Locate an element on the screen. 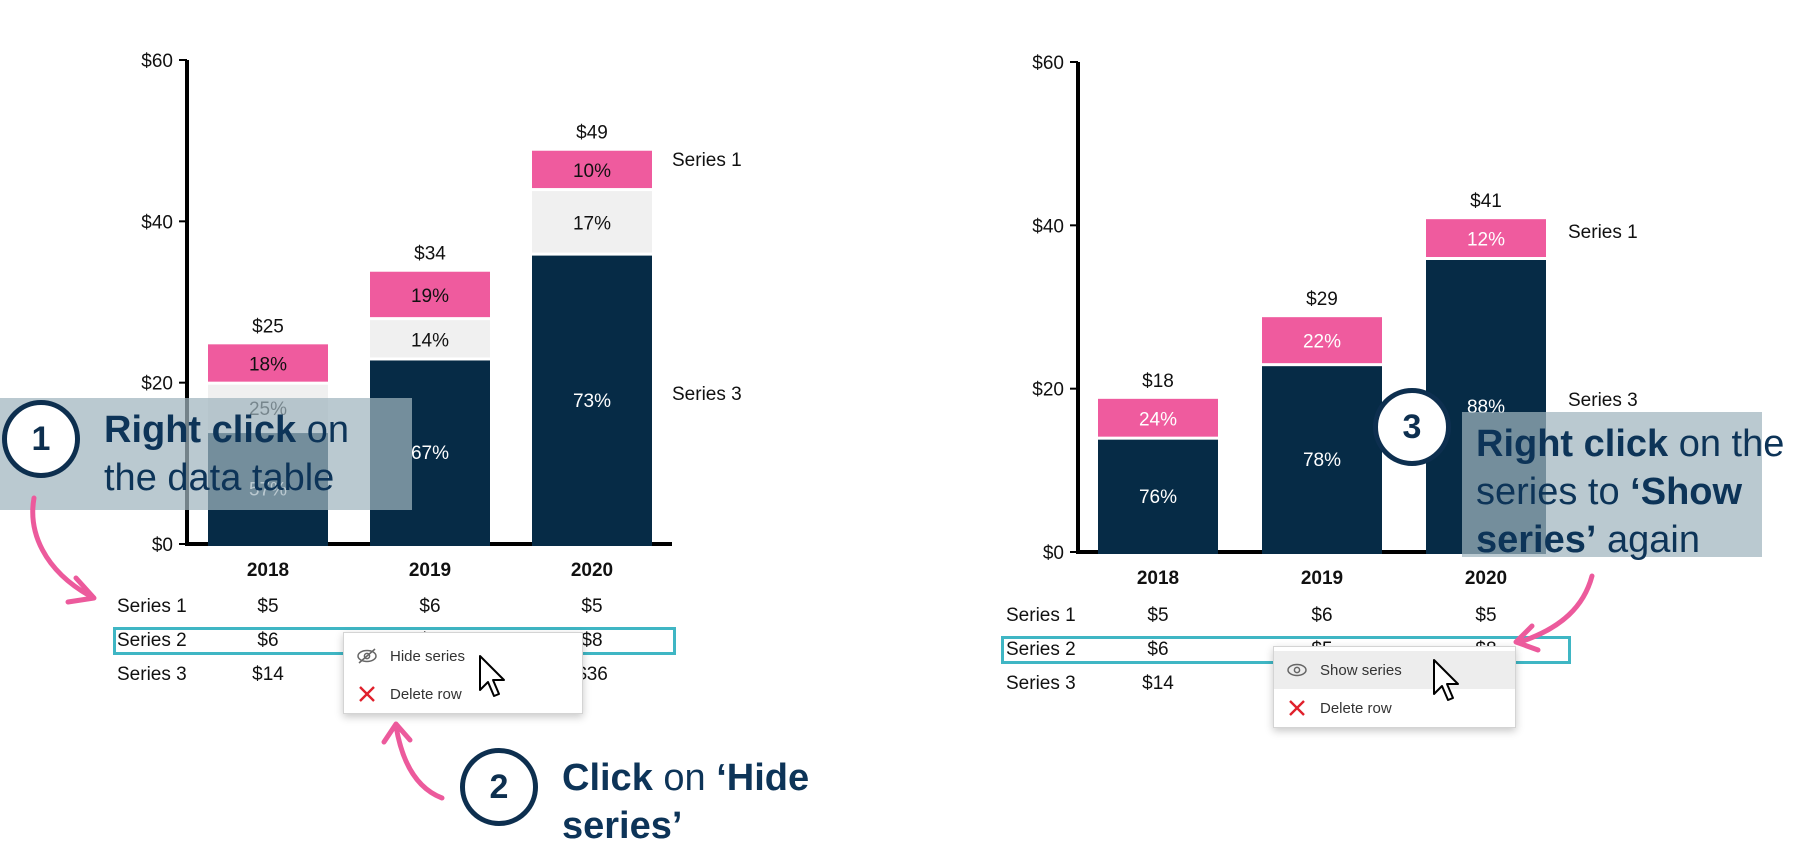 The height and width of the screenshot is (850, 1806). segment-percent-label: 10% is located at coordinates (592, 171).